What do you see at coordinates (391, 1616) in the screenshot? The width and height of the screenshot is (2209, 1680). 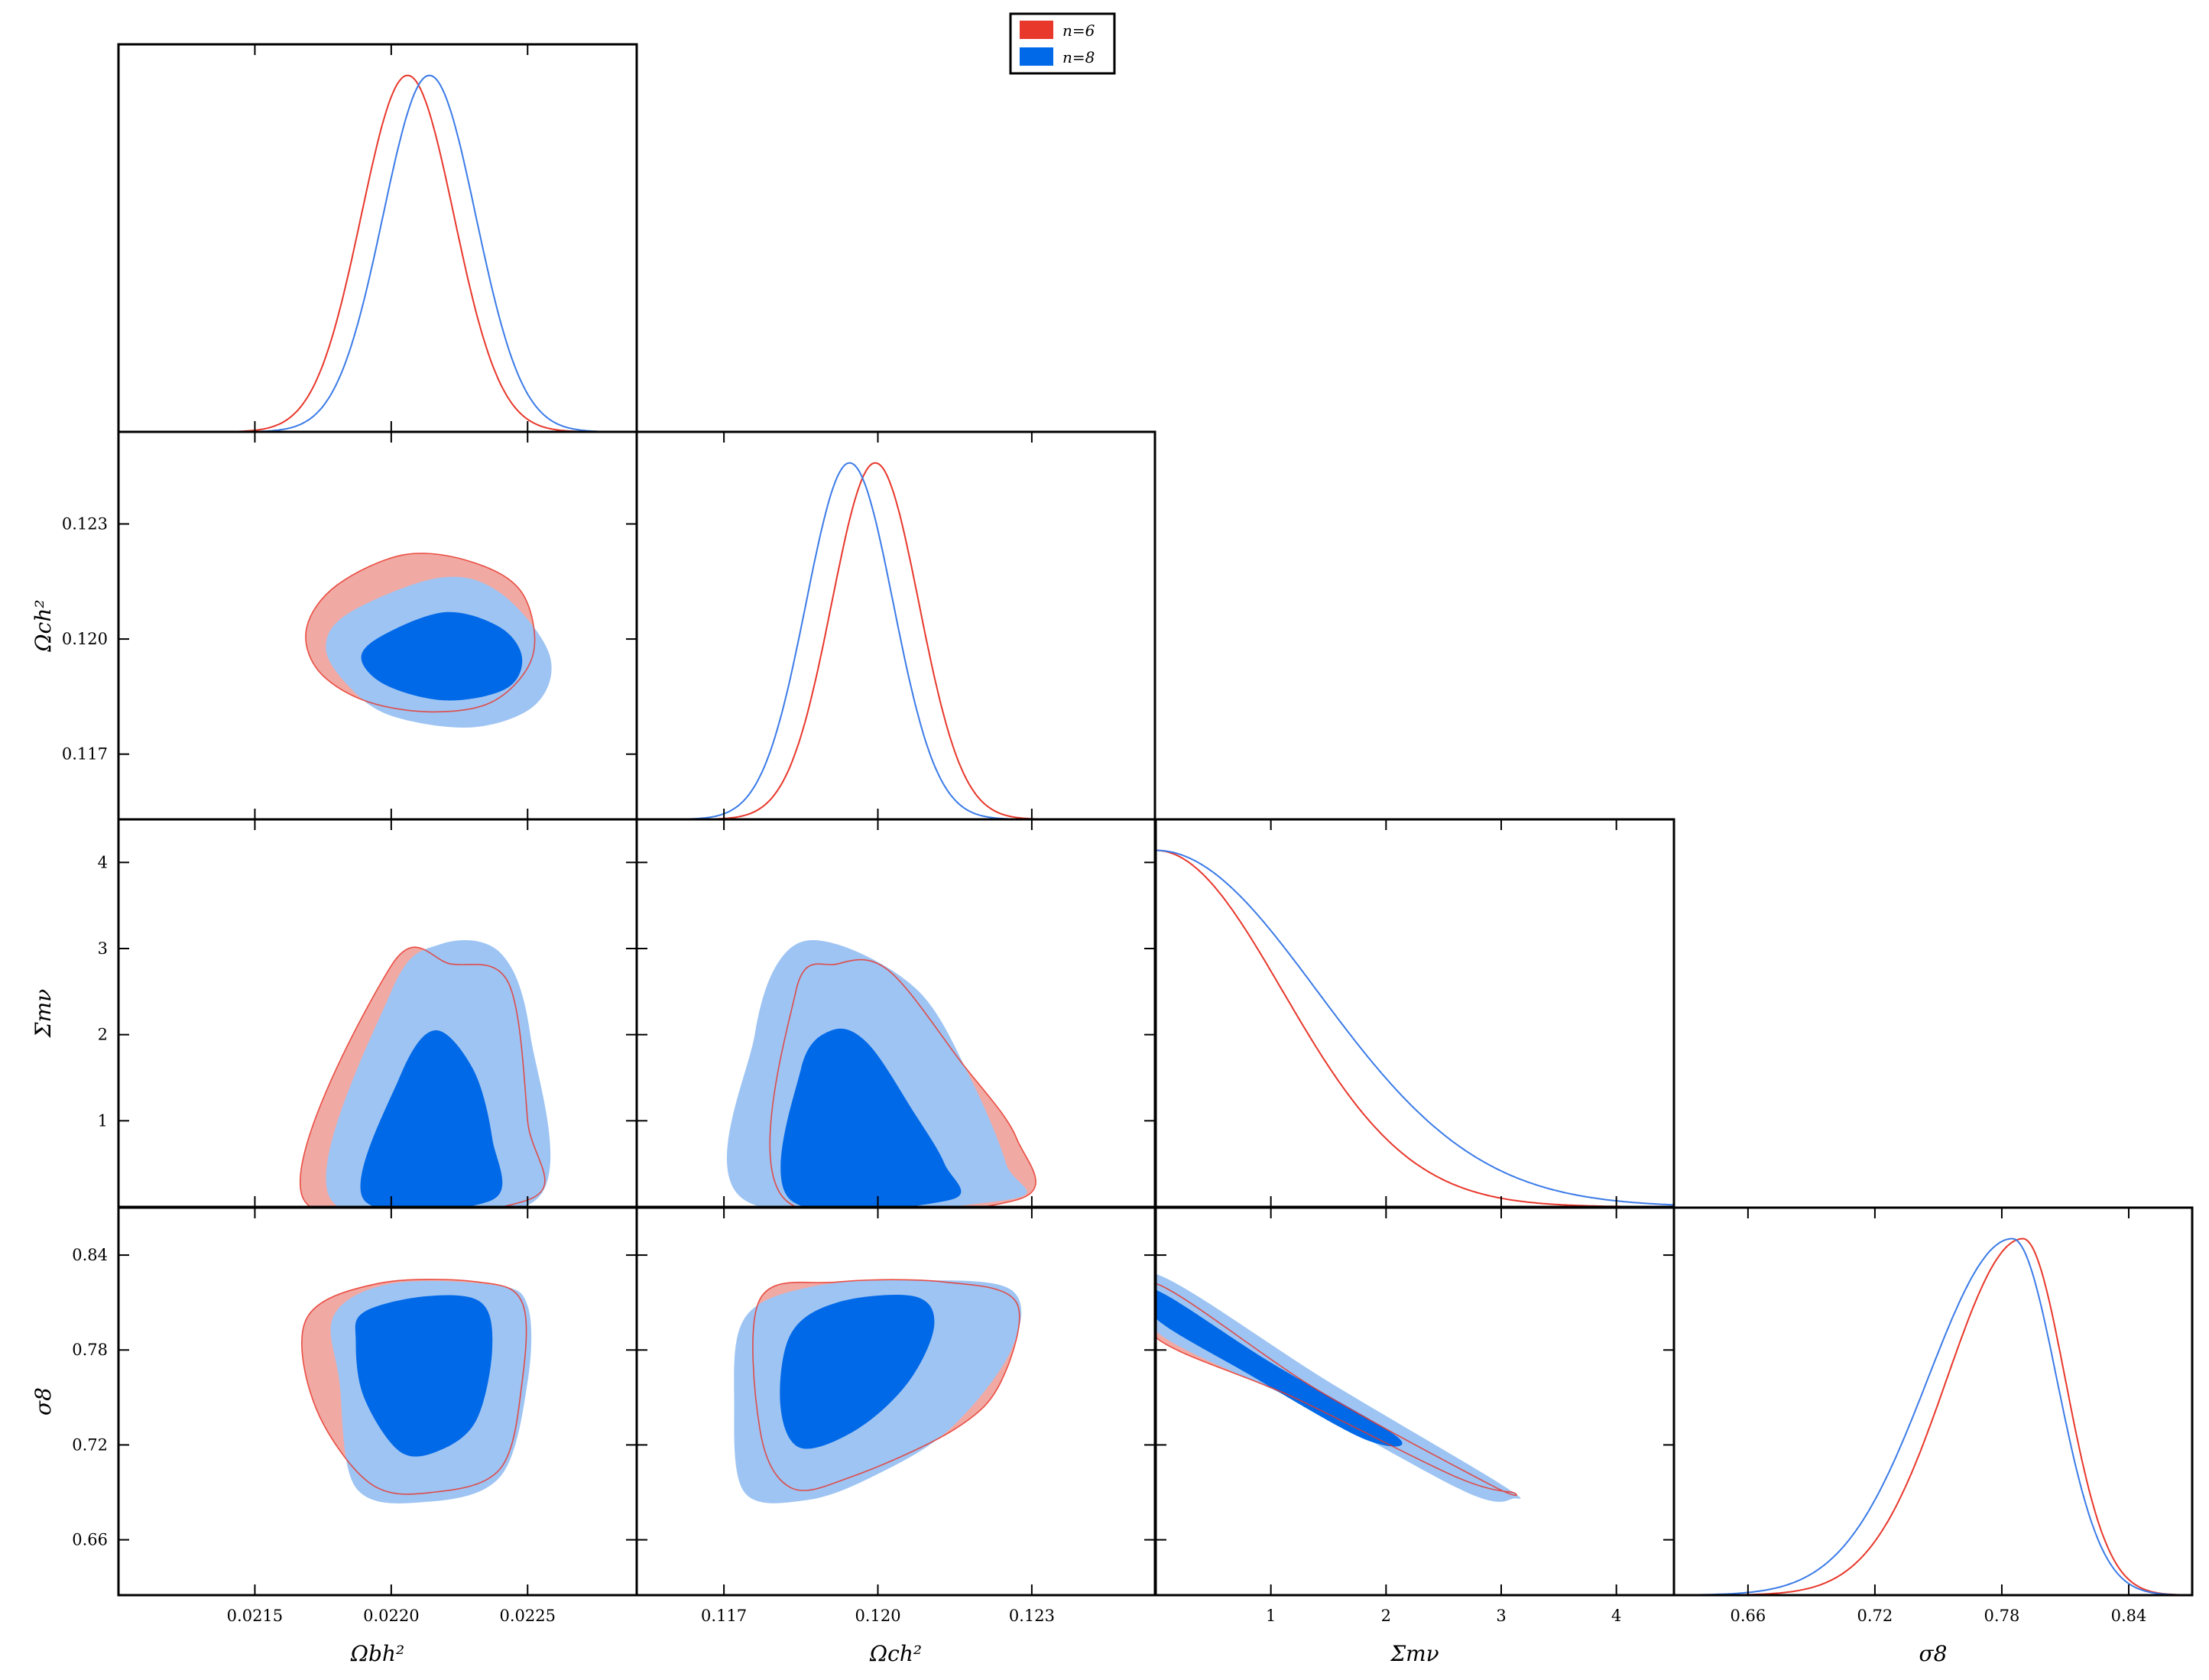 I see `x-tick-label-omb: 0.0220` at bounding box center [391, 1616].